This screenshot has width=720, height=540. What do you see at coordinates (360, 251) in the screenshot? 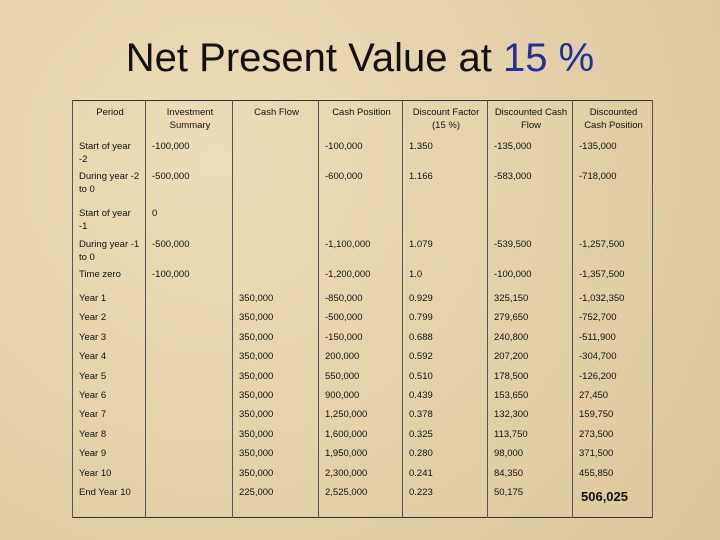
I see `table-cell: -1,100,000` at bounding box center [360, 251].